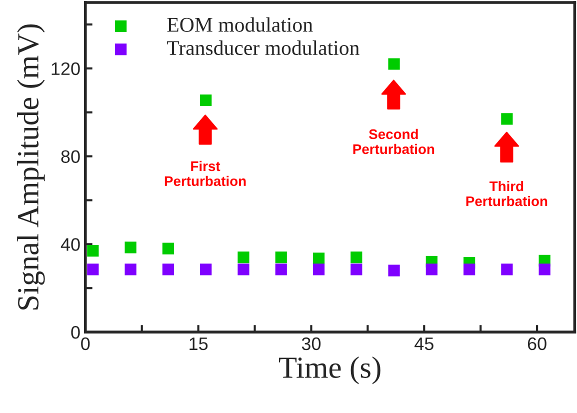 This screenshot has width=577, height=413. I want to click on y-axis-title: Signal Amplitude (mV), so click(31, 167).